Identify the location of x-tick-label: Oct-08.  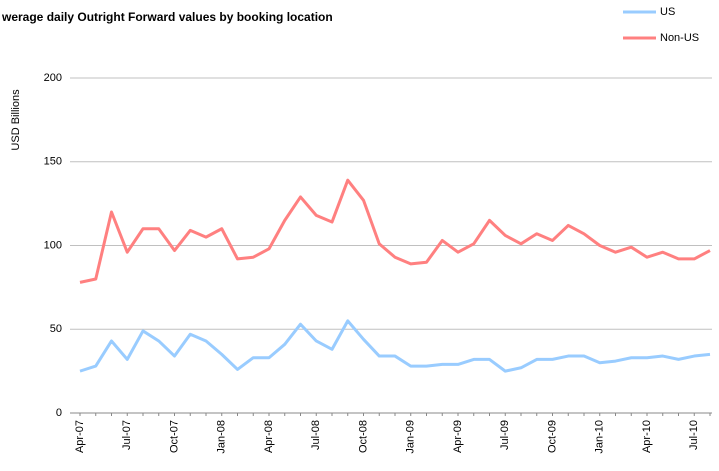
(363, 436).